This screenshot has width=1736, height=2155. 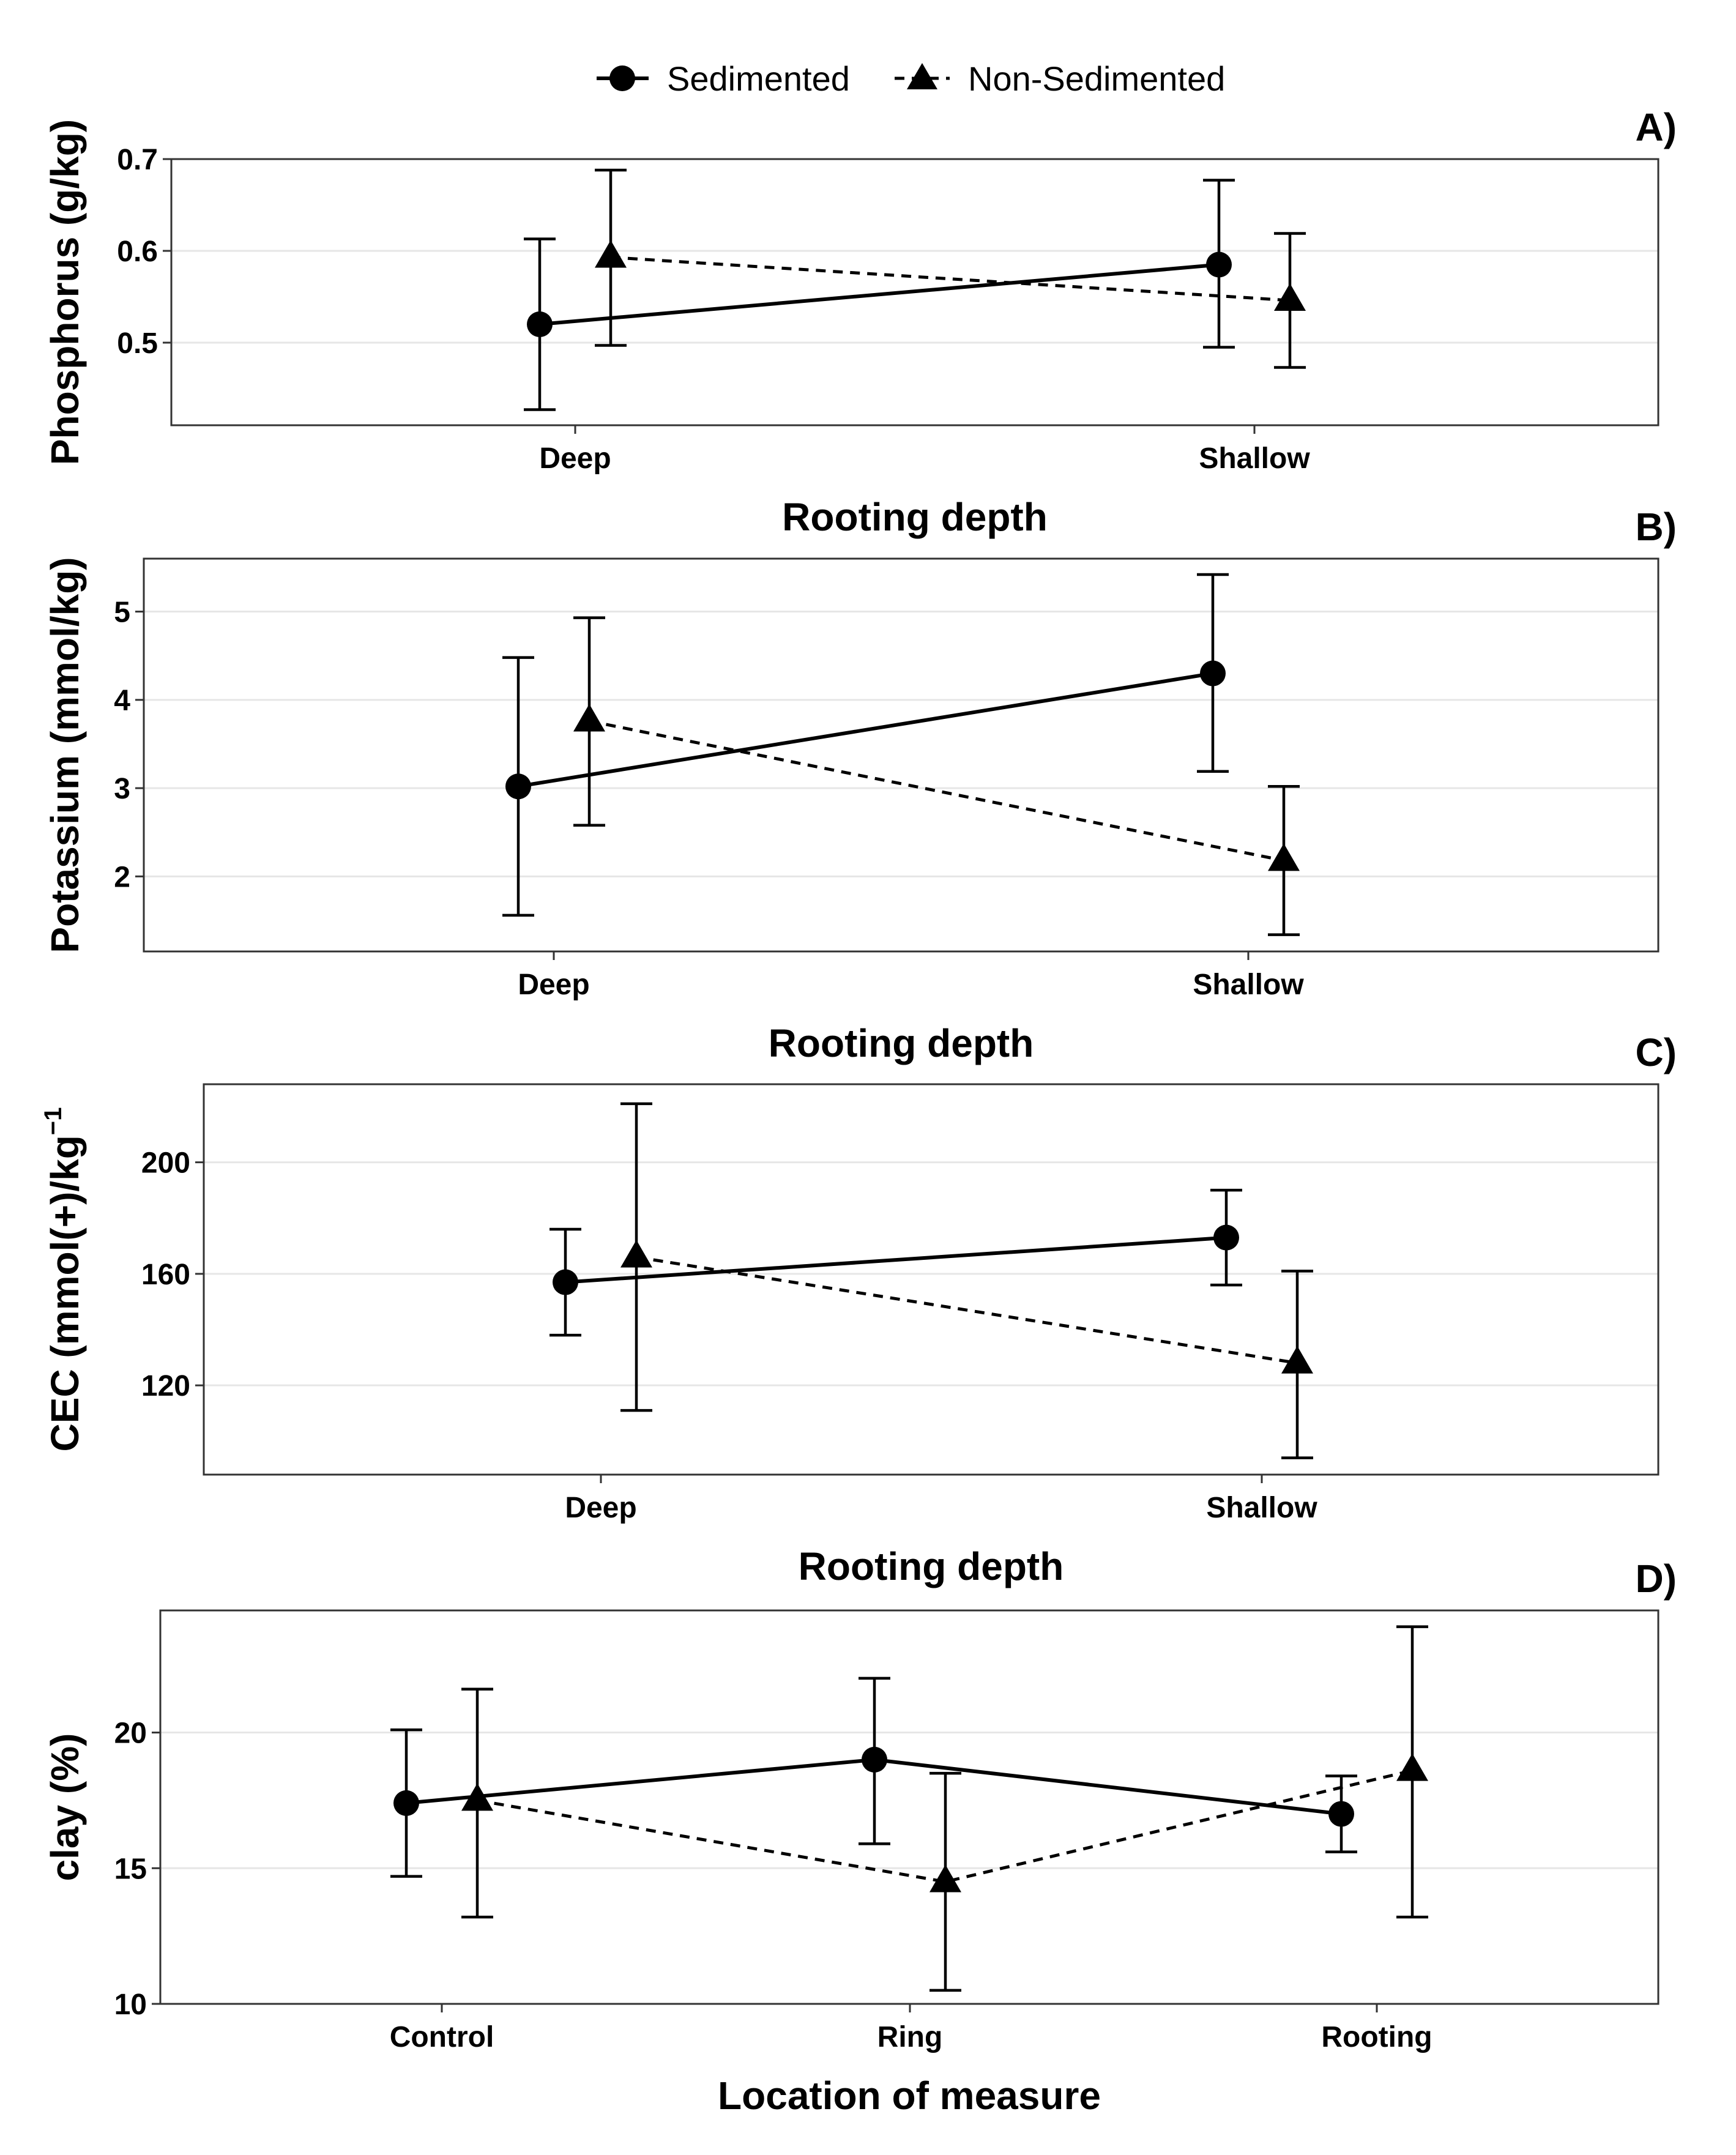 I want to click on panel-label: A), so click(x=1656, y=127).